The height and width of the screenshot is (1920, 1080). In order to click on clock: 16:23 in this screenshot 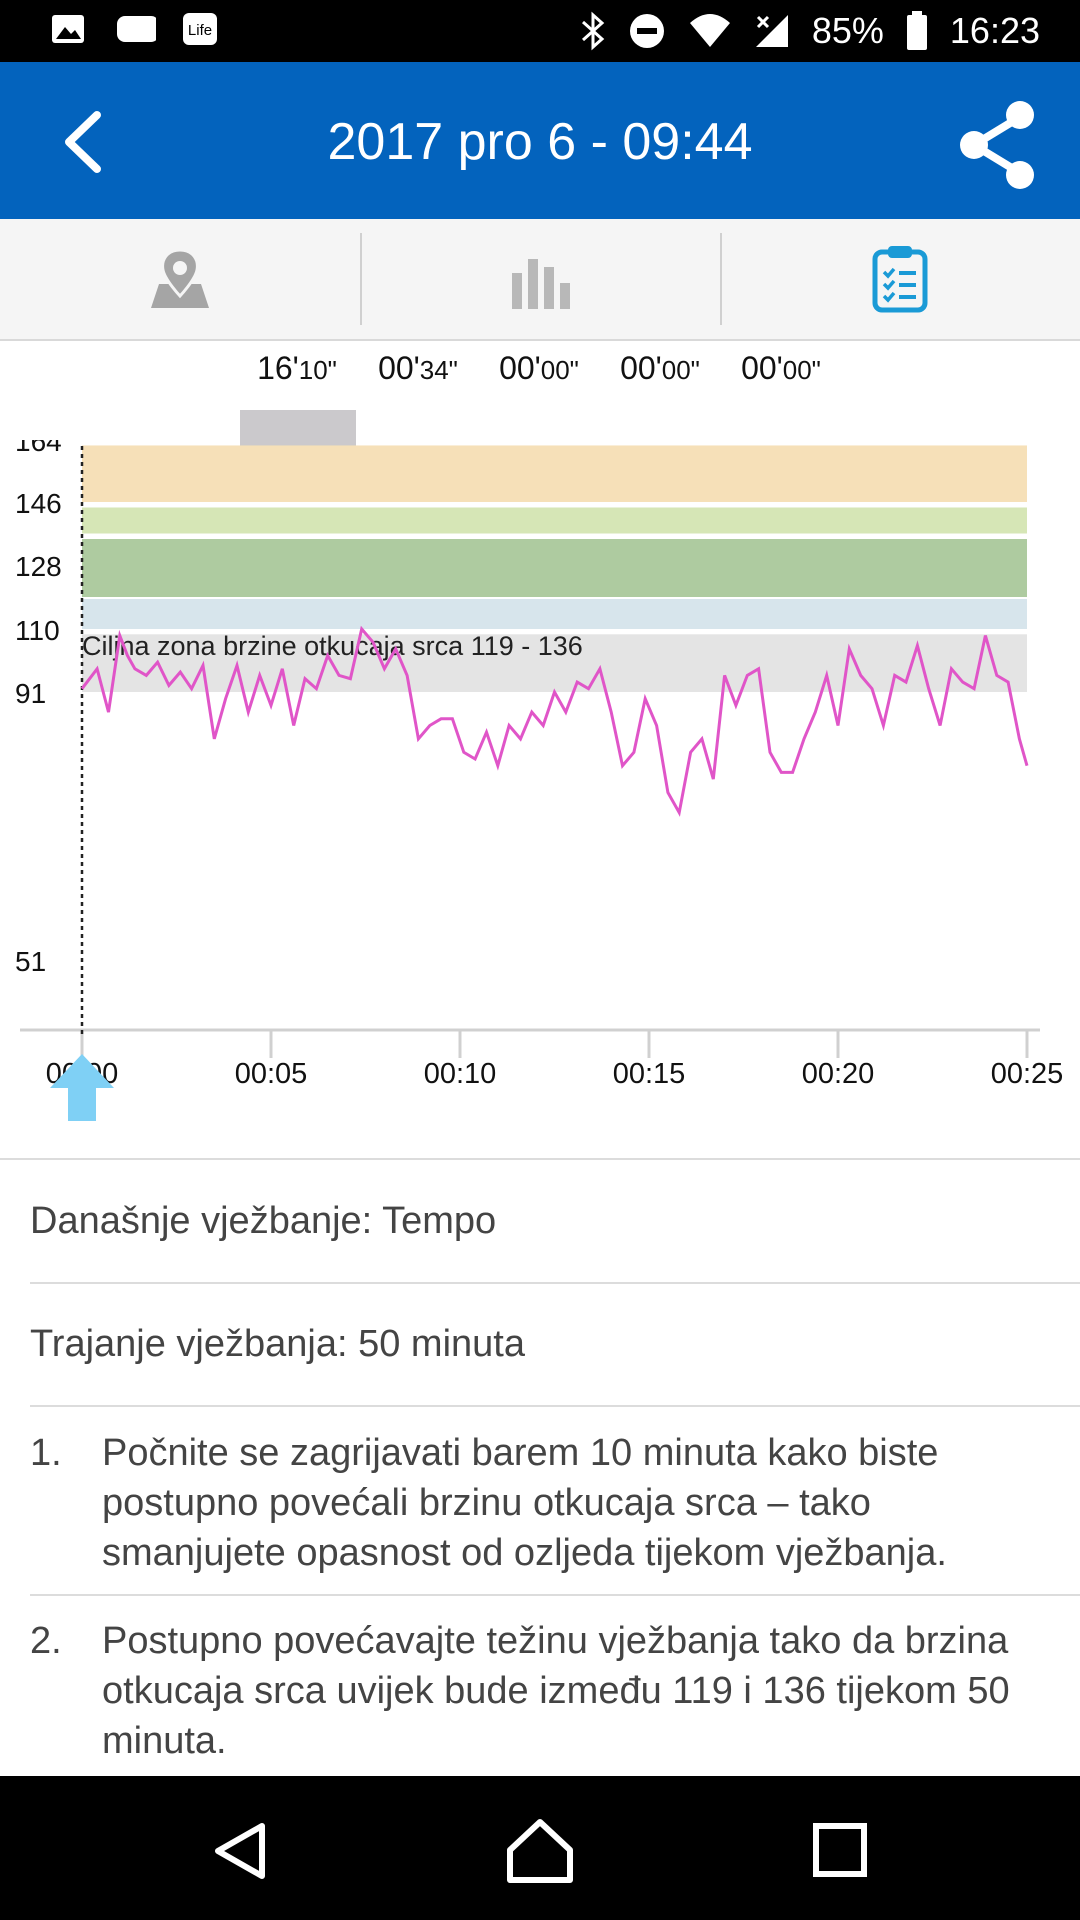, I will do `click(994, 30)`.